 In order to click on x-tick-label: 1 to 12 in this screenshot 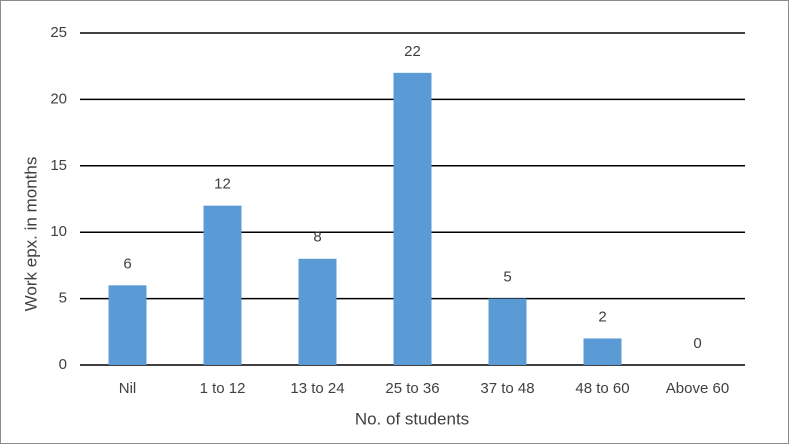, I will do `click(223, 388)`.